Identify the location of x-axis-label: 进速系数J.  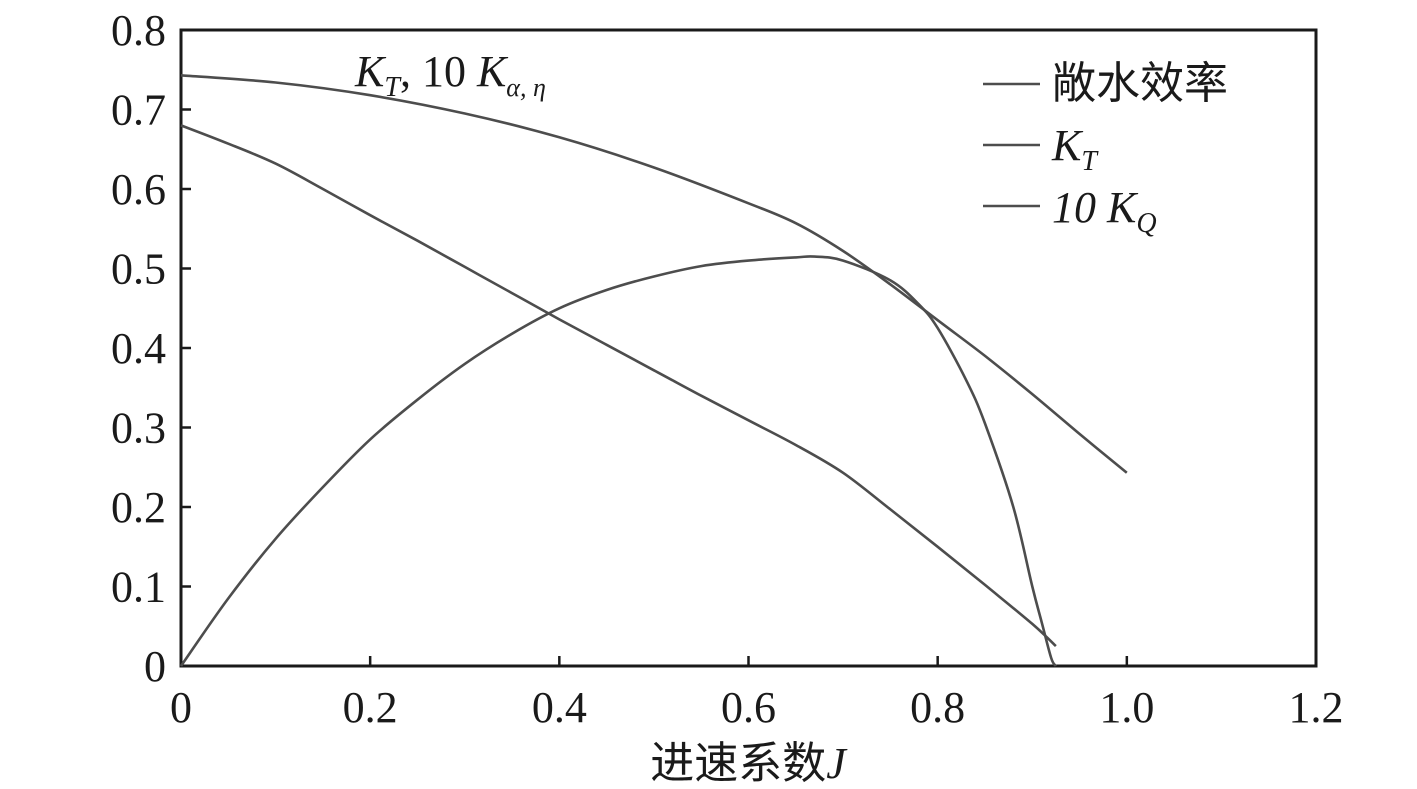
(749, 763).